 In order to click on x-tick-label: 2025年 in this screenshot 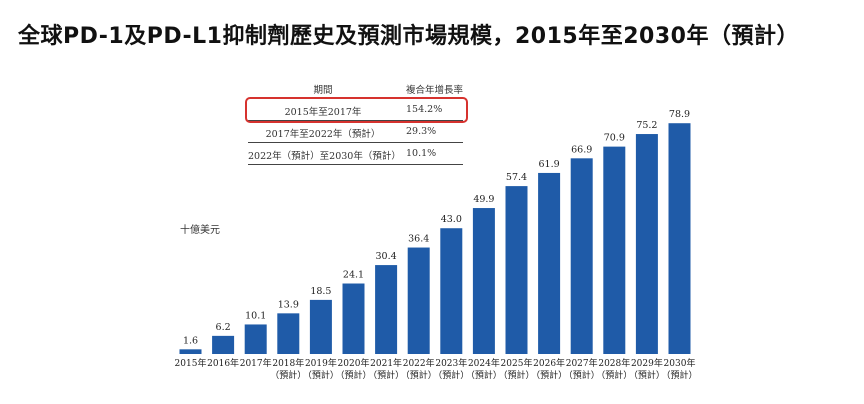, I will do `click(517, 363)`.